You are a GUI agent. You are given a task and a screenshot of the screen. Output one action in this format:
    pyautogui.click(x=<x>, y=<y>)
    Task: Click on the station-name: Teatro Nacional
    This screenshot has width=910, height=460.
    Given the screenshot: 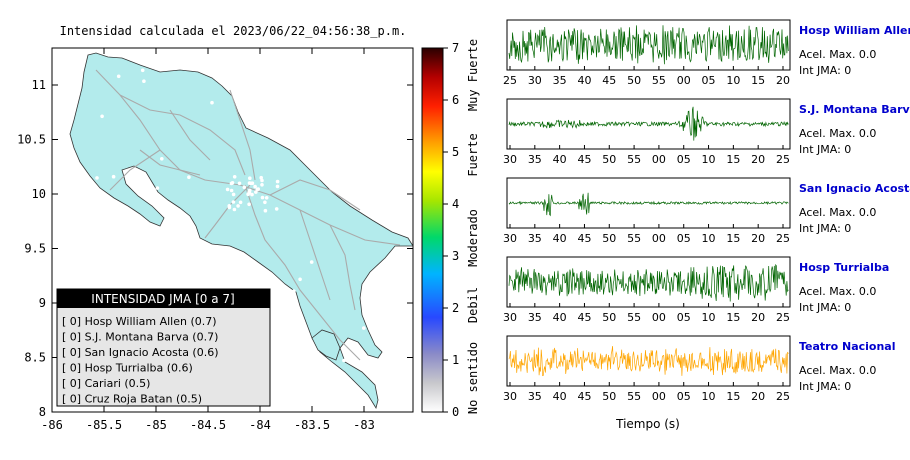 What is the action you would take?
    pyautogui.click(x=847, y=346)
    